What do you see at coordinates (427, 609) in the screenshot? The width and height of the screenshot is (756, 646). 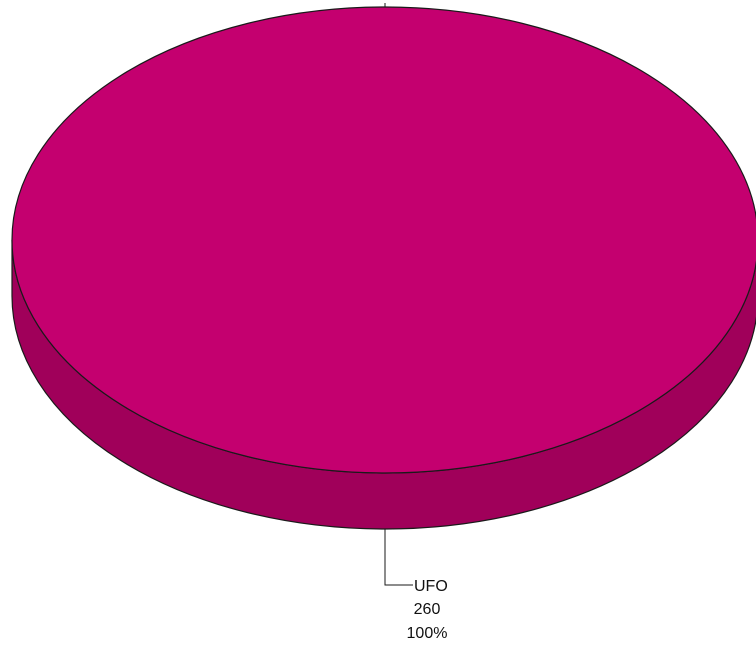 I see `slice-label-value: 260` at bounding box center [427, 609].